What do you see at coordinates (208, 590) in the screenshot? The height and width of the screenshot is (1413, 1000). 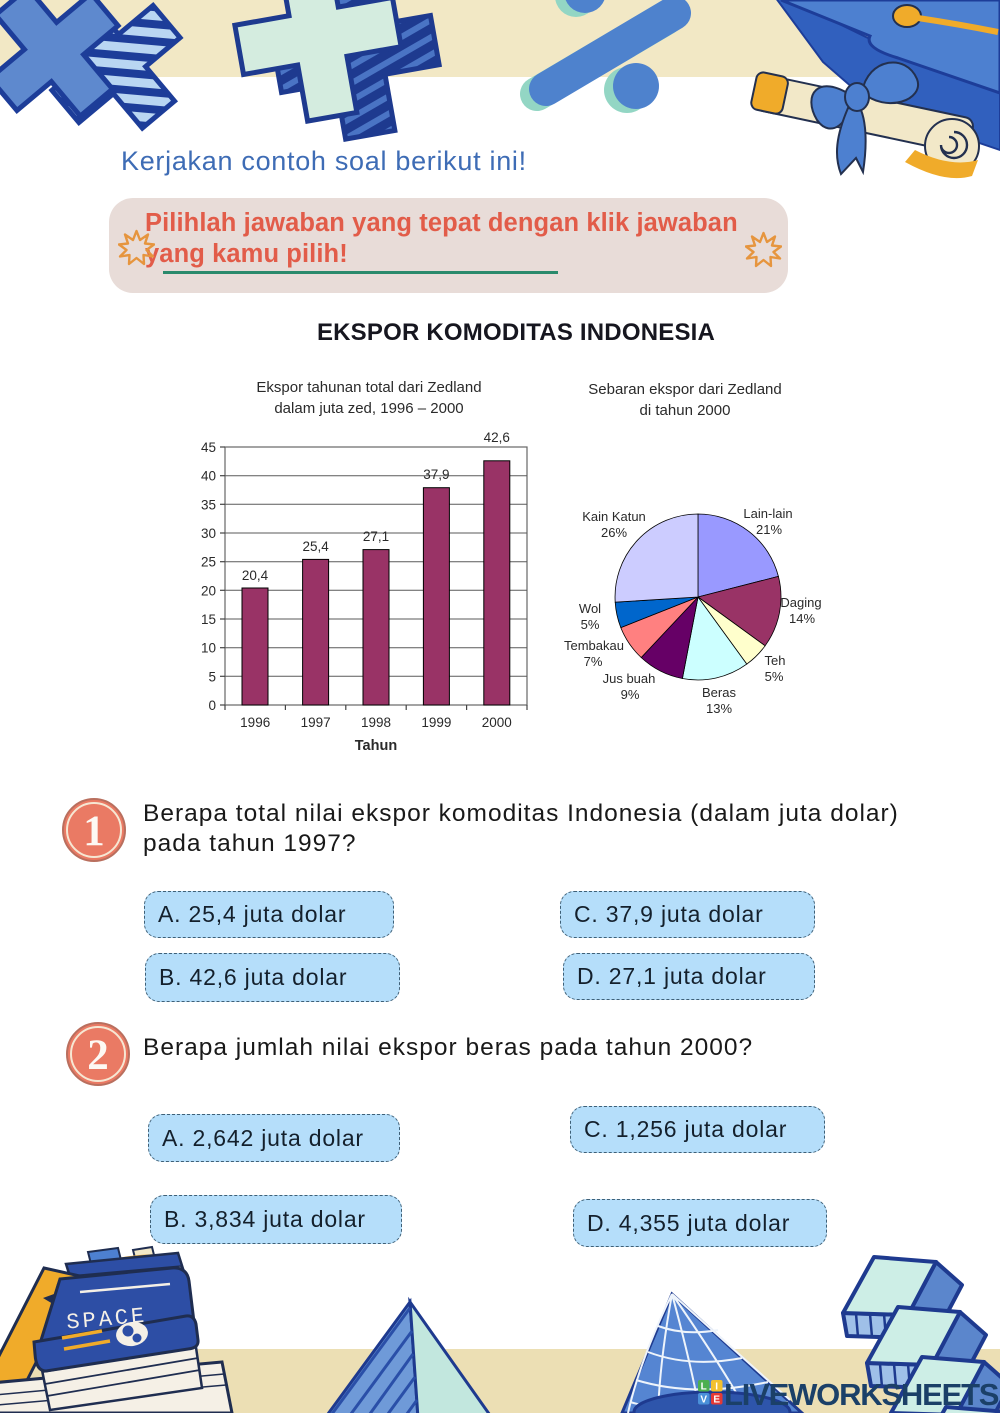 I see `svg-text: 20` at bounding box center [208, 590].